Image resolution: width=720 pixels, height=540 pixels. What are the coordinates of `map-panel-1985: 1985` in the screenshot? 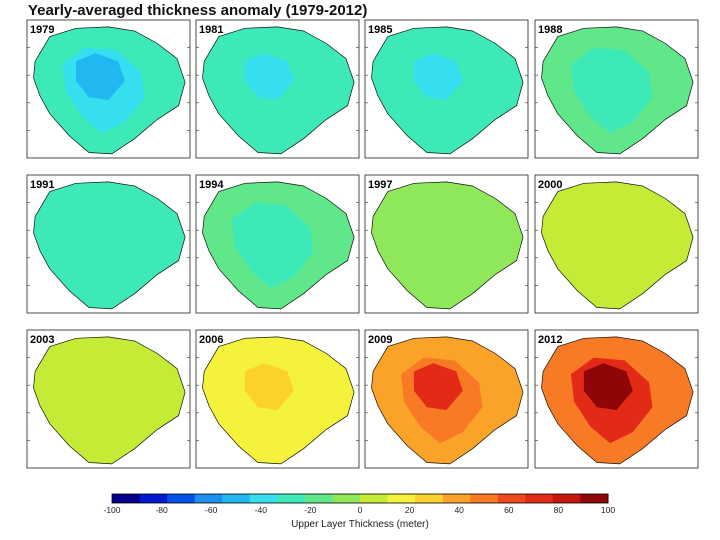 It's located at (446, 89).